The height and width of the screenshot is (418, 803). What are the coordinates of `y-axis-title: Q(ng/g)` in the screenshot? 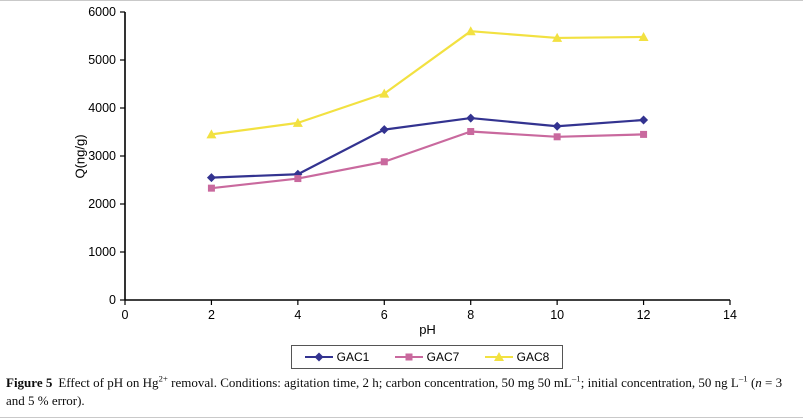 It's located at (80, 156).